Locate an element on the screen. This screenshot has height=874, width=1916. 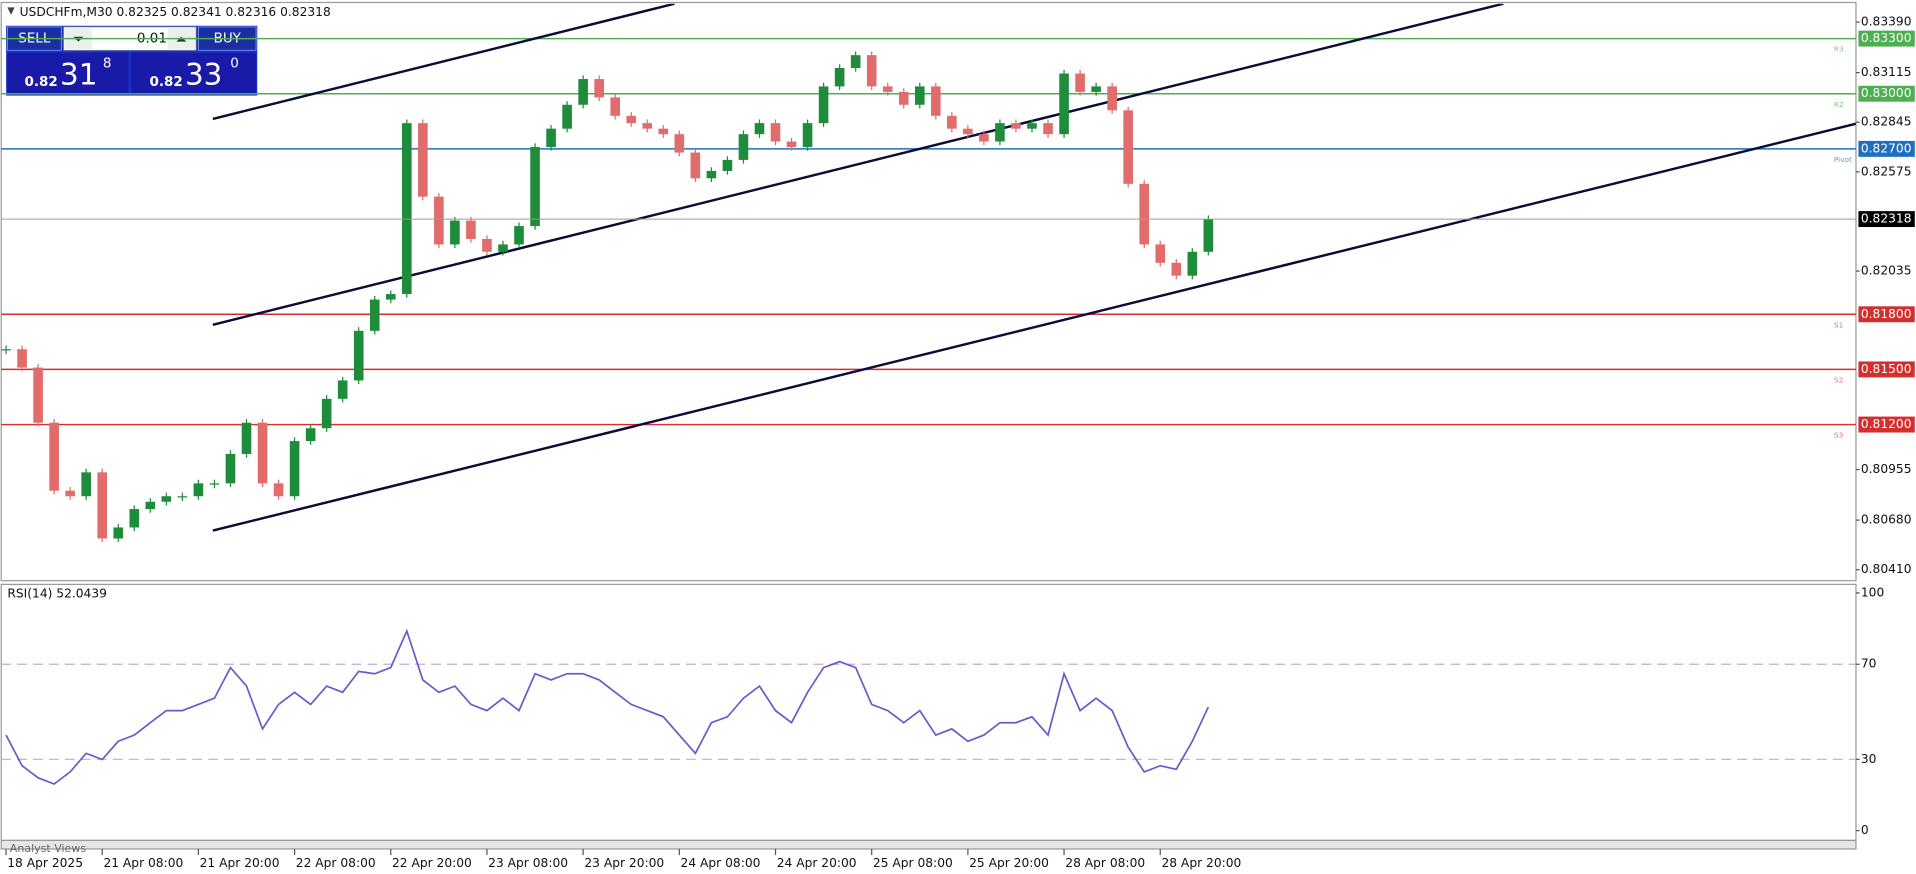
level-name: S1 is located at coordinates (1838, 324).